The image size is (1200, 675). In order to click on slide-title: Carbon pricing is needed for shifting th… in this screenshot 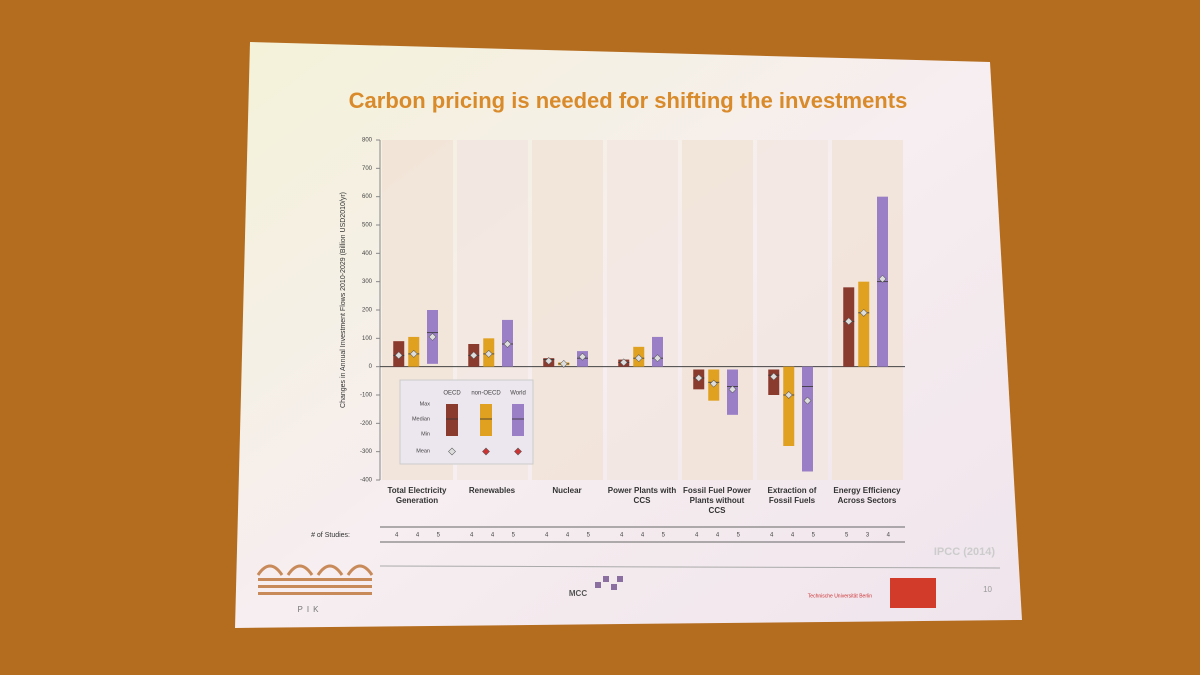, I will do `click(628, 100)`.